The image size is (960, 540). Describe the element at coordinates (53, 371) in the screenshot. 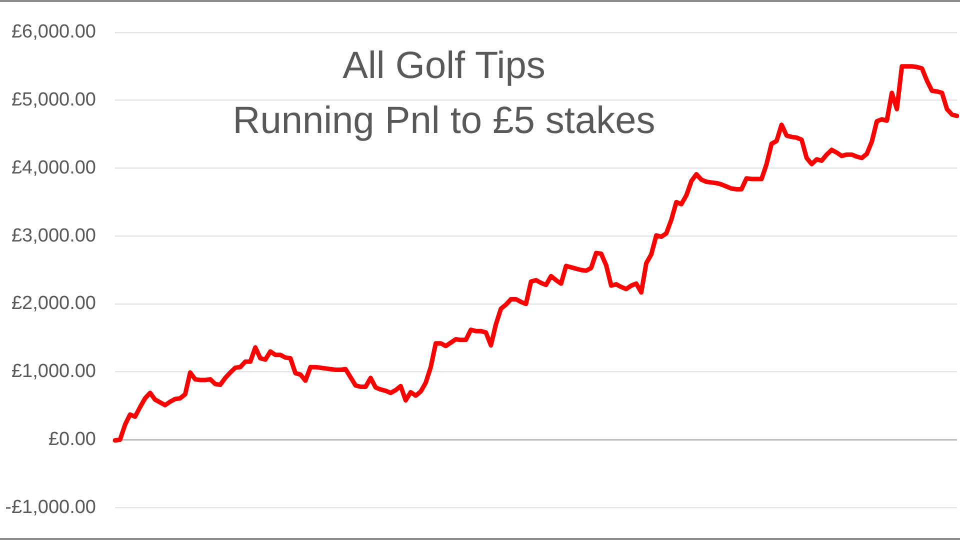

I see `y-tick-label: £1,000.00` at that location.